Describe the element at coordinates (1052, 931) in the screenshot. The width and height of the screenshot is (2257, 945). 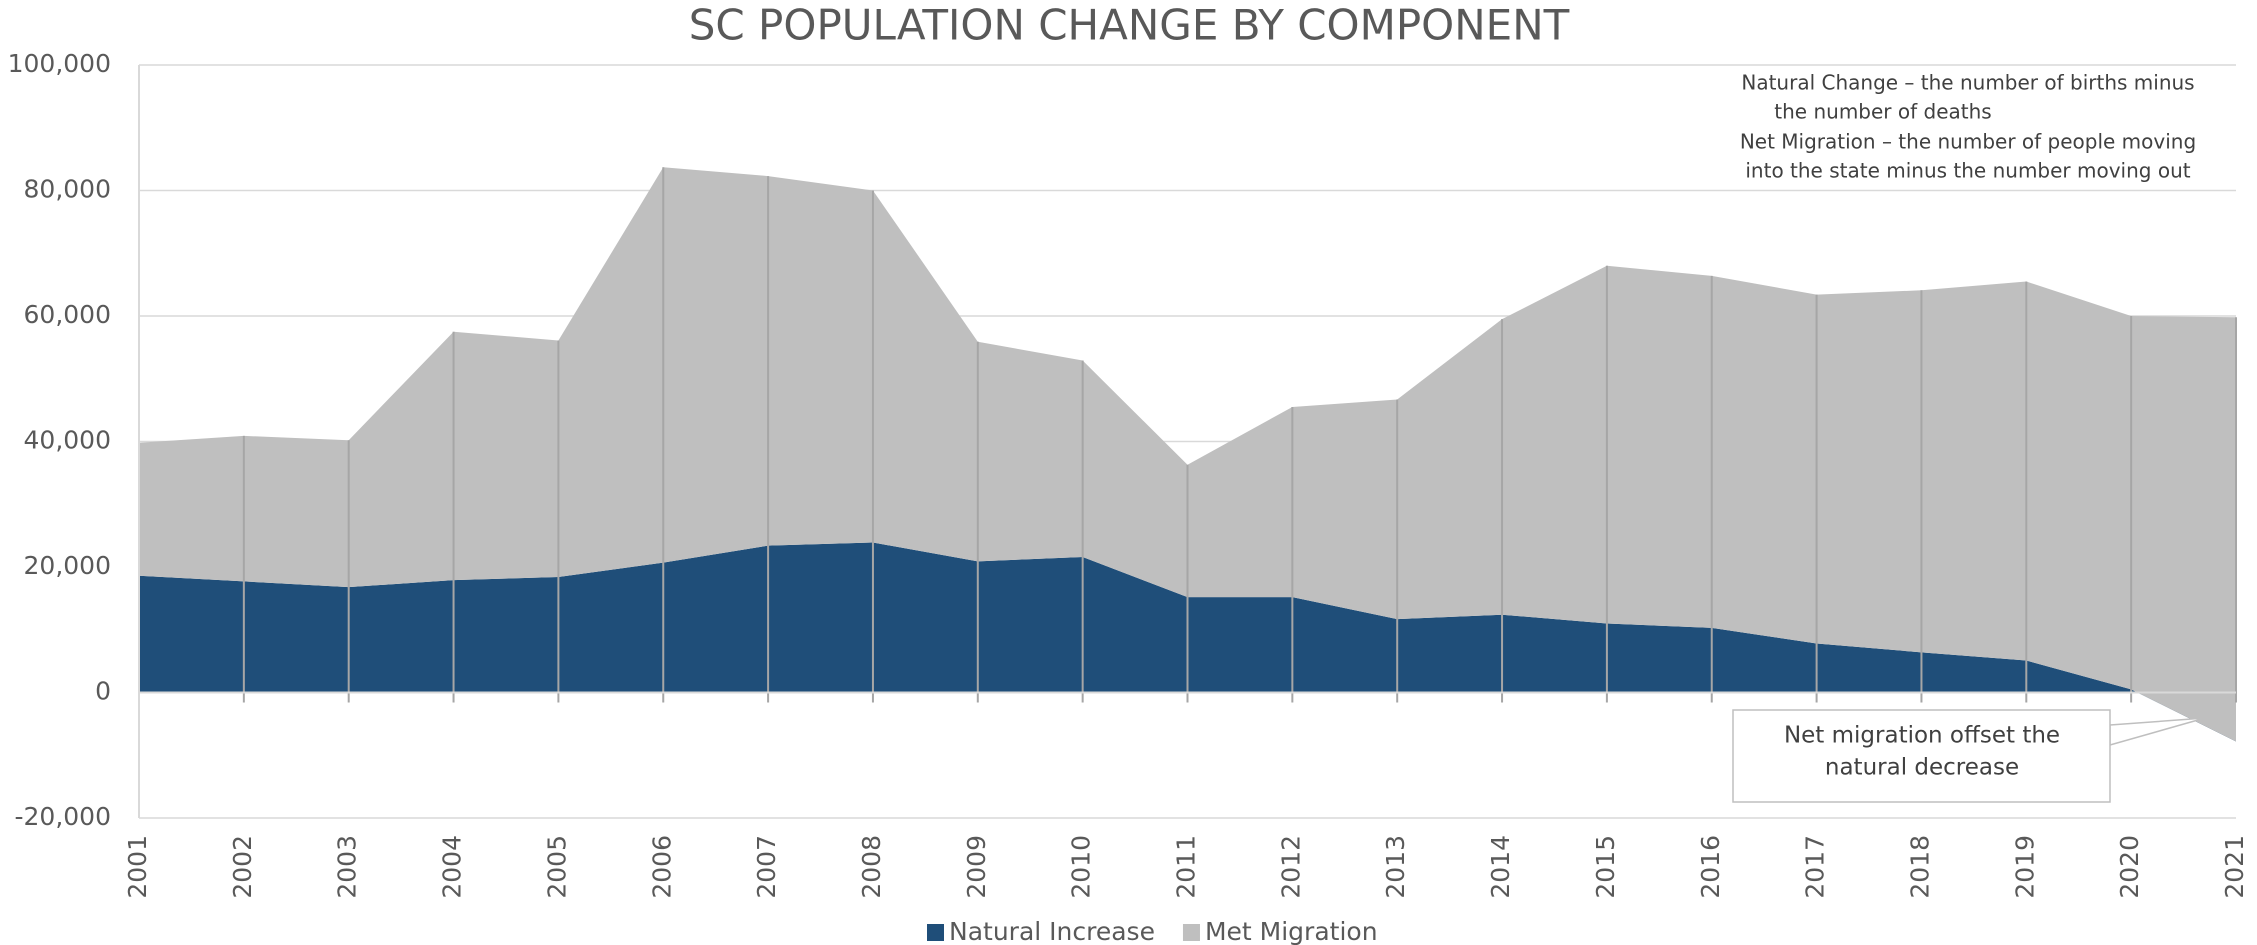
I see `legend-label: Natural Increase` at that location.